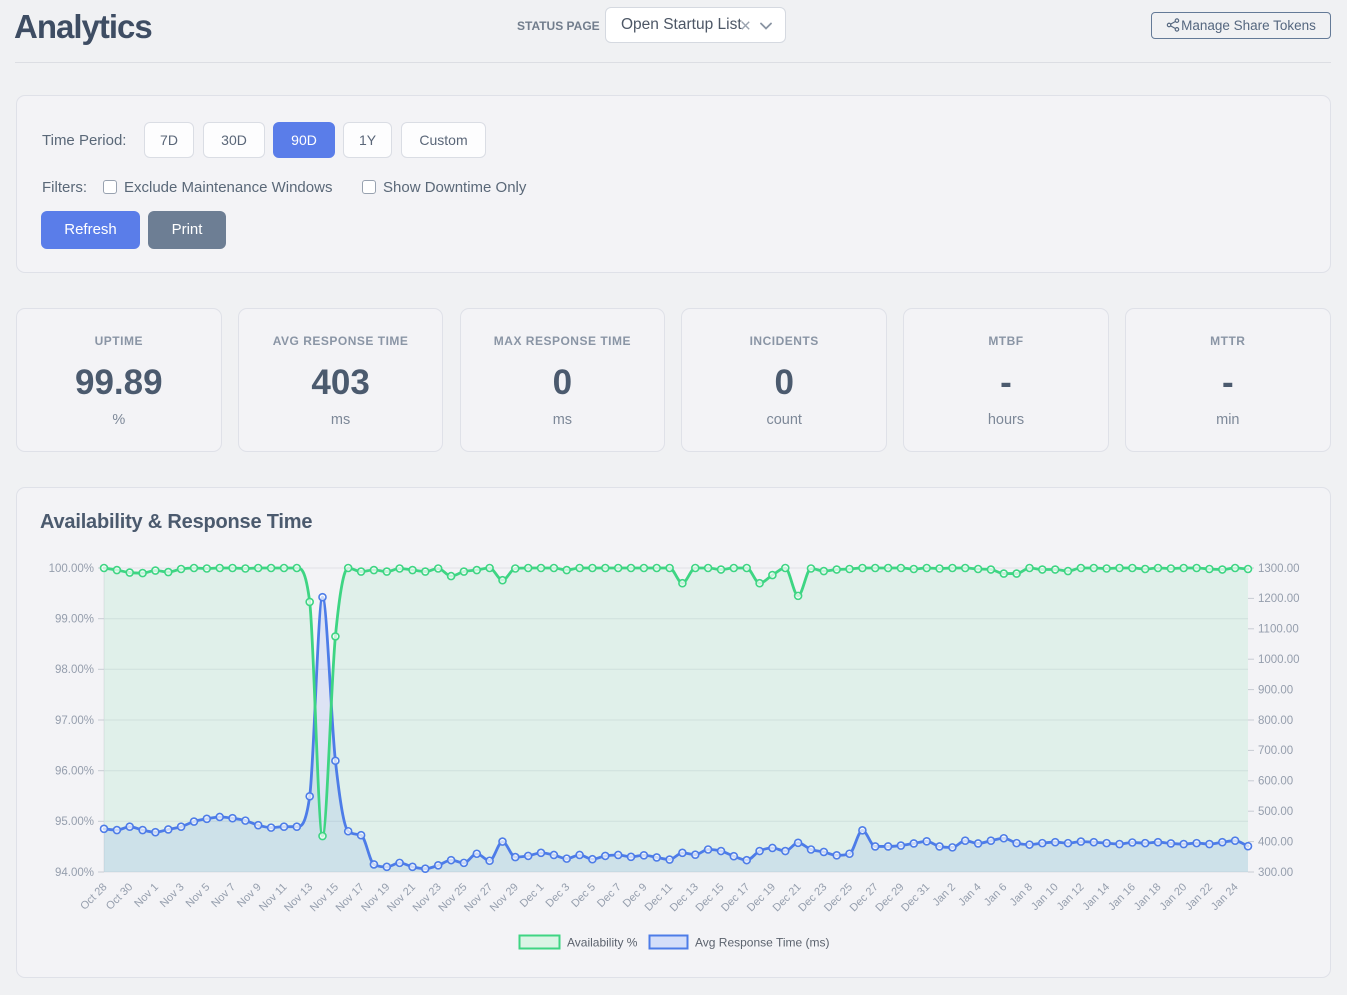 The width and height of the screenshot is (1347, 995). I want to click on svg-text: Jan 18, so click(1148, 897).